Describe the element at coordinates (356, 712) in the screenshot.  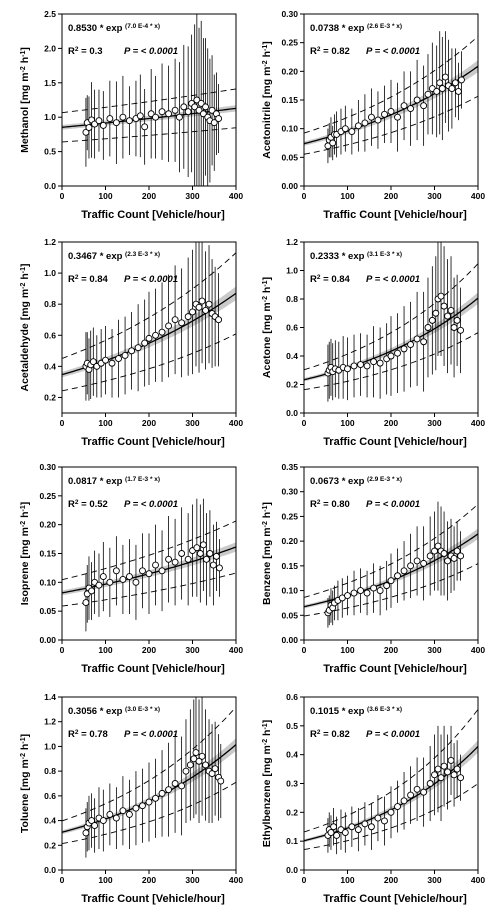
I see `equation-annotation: 0.1015 * exp (3.6 E-3 * x)` at that location.